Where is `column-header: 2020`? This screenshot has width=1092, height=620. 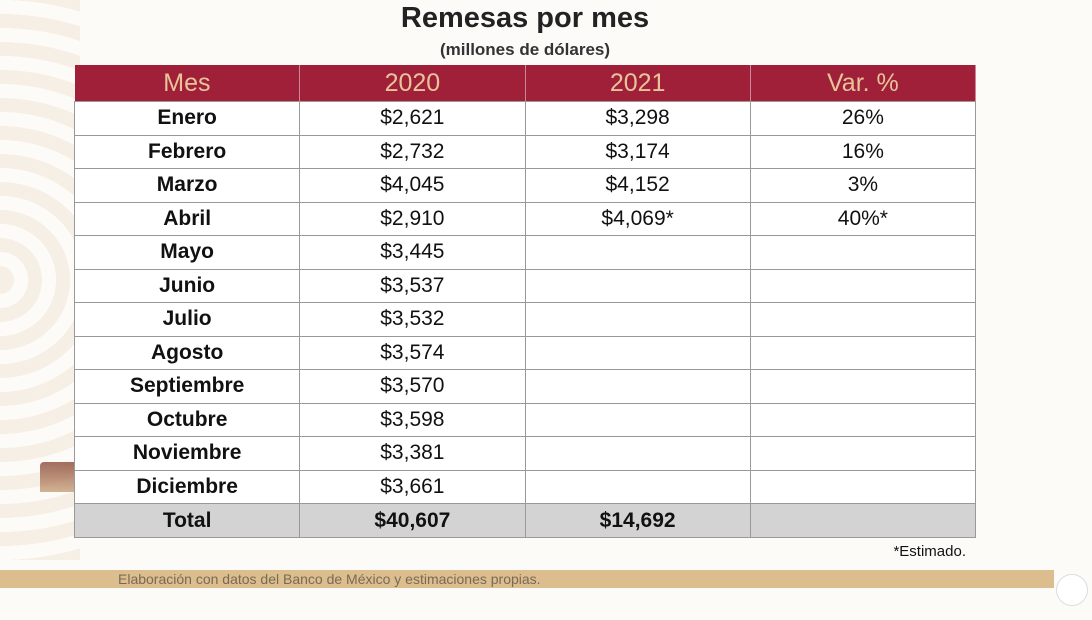 column-header: 2020 is located at coordinates (412, 83).